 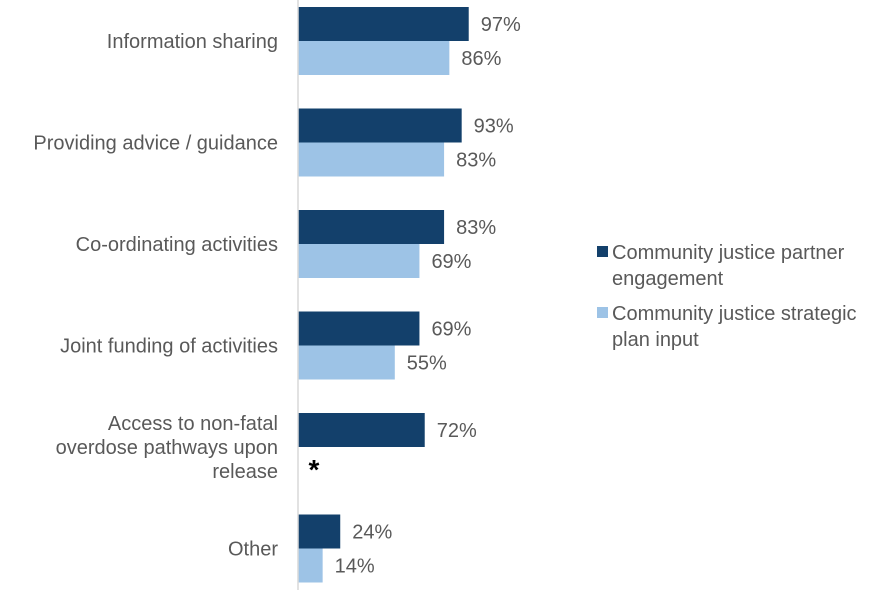 I want to click on legend-label: engagement, so click(x=668, y=279).